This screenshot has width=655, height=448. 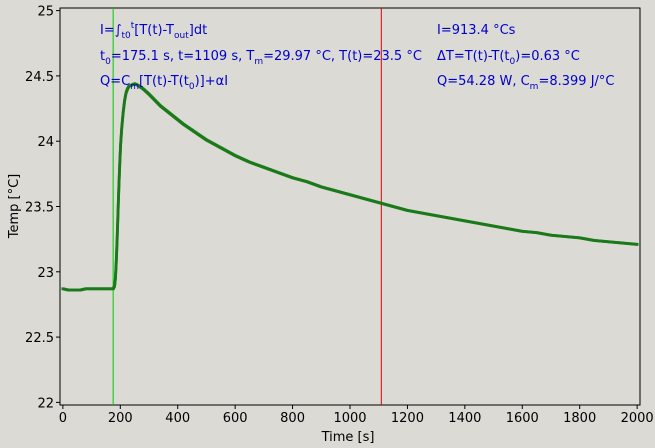 I want to click on y-tick-label: 23.5, so click(x=39, y=208).